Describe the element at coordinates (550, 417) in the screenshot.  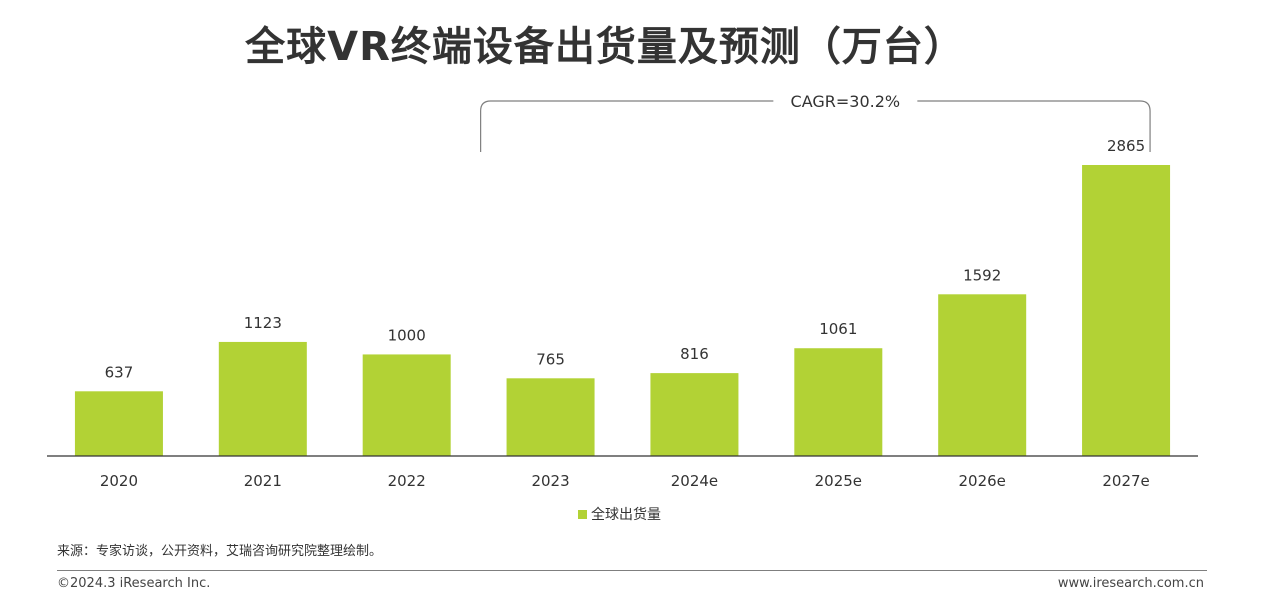
I see `bar-2023` at that location.